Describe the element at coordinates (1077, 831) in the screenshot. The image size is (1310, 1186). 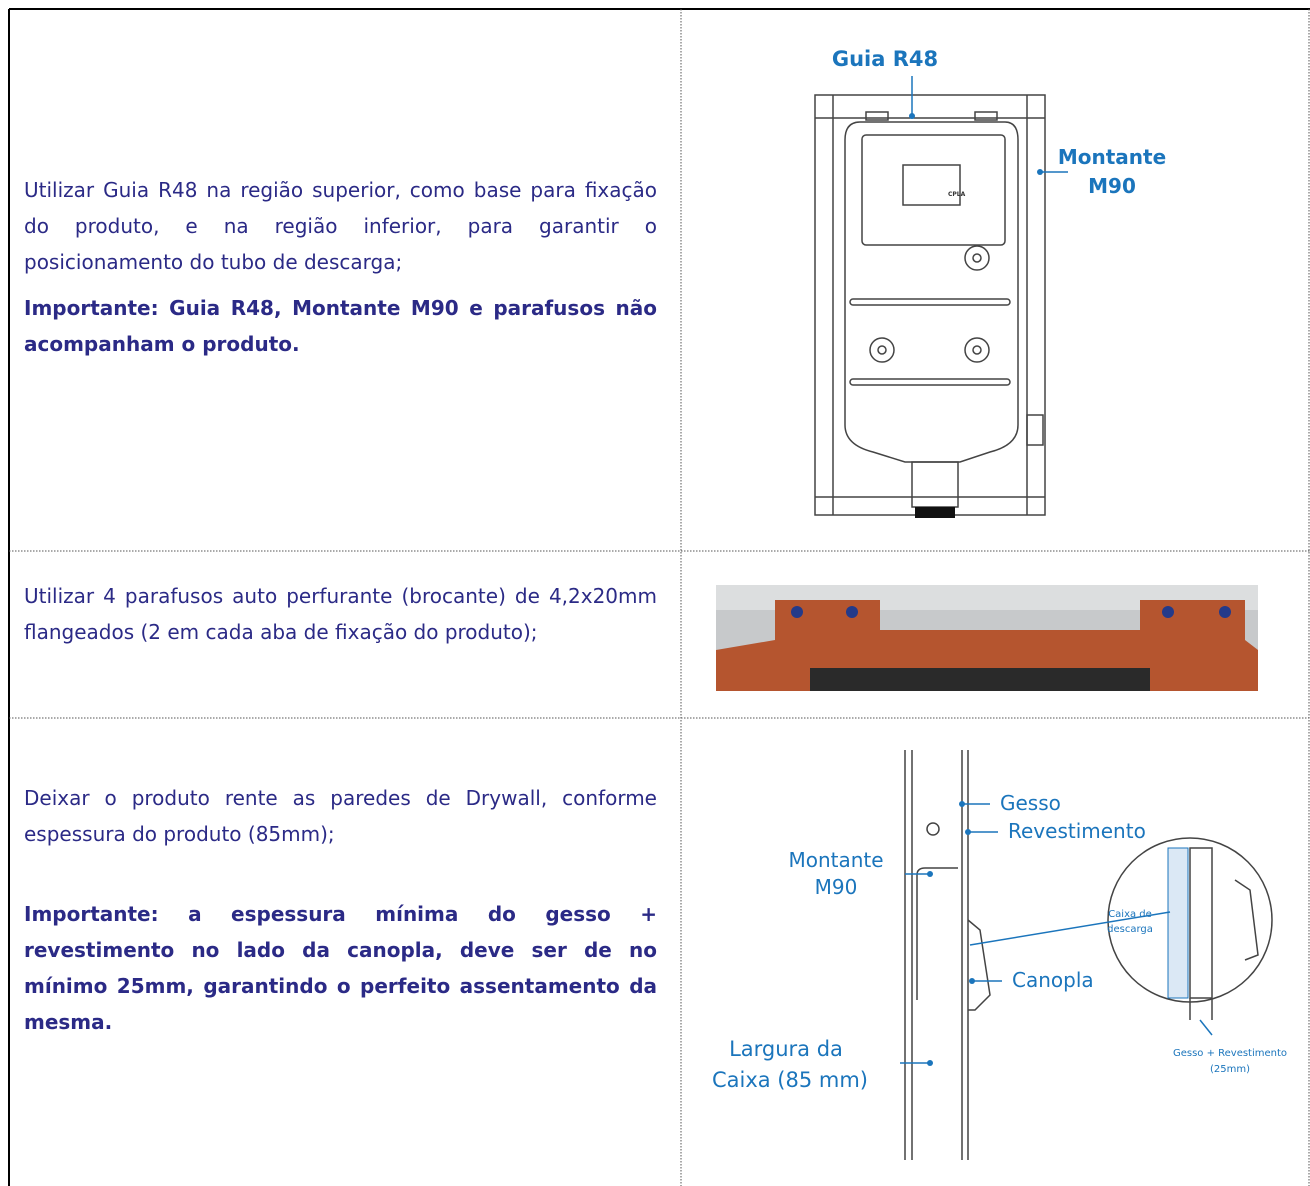
I see `diagram-label: Revestimento` at that location.